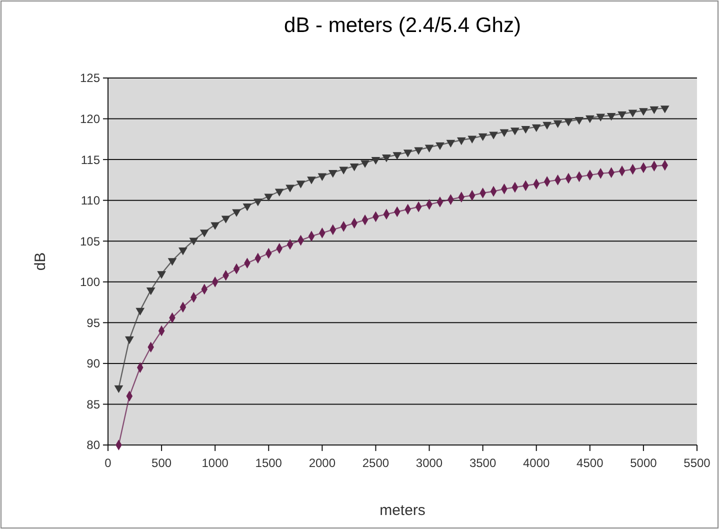 This screenshot has height=529, width=719. I want to click on y-tick-label: 100, so click(90, 282).